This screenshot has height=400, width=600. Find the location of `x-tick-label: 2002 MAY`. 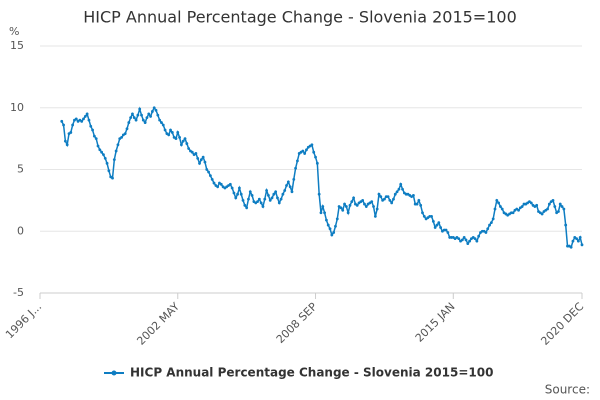

x-tick-label: 2002 MAY is located at coordinates (158, 324).